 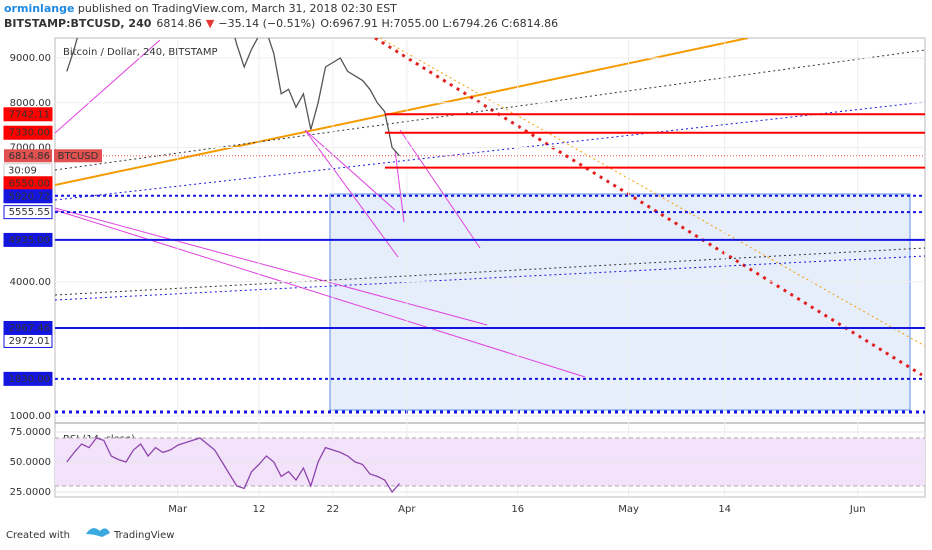 What do you see at coordinates (517, 509) in the screenshot?
I see `x-tick-label: 16` at bounding box center [517, 509].